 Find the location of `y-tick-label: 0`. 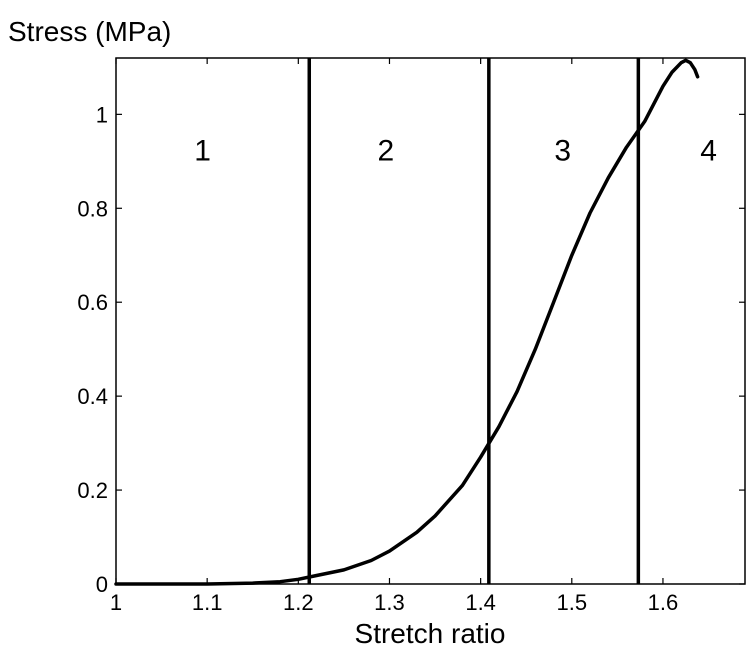

y-tick-label: 0 is located at coordinates (102, 584).